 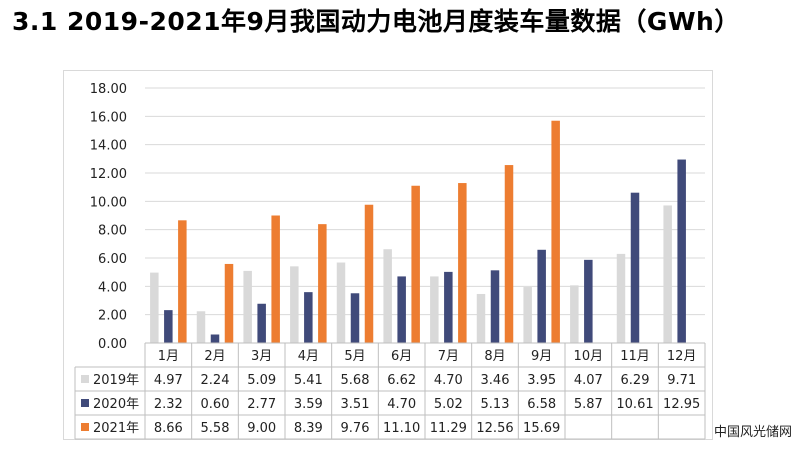 What do you see at coordinates (494, 356) in the screenshot?
I see `x-tick-label: 8月` at bounding box center [494, 356].